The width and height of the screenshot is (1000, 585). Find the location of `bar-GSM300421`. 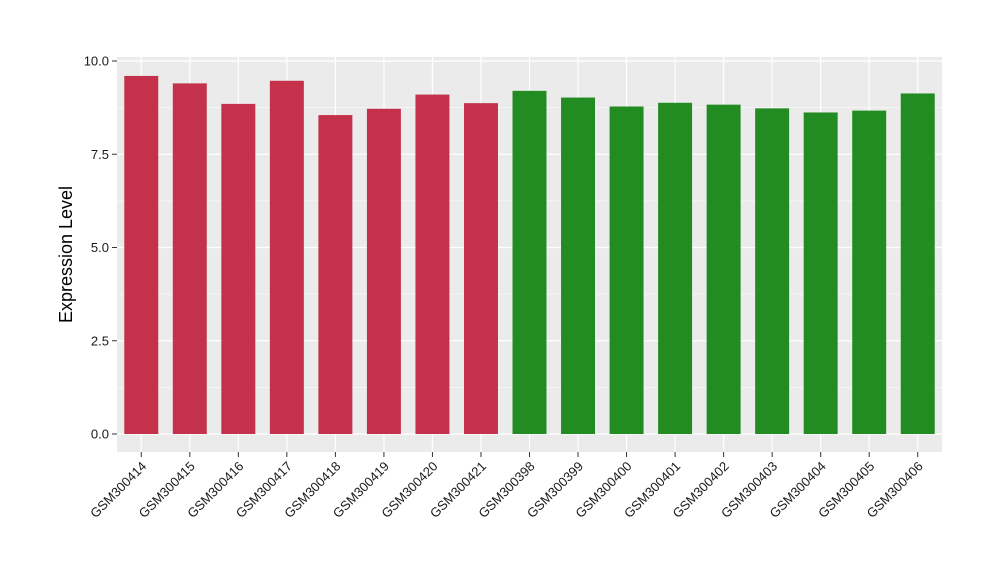

bar-GSM300421 is located at coordinates (480, 269).